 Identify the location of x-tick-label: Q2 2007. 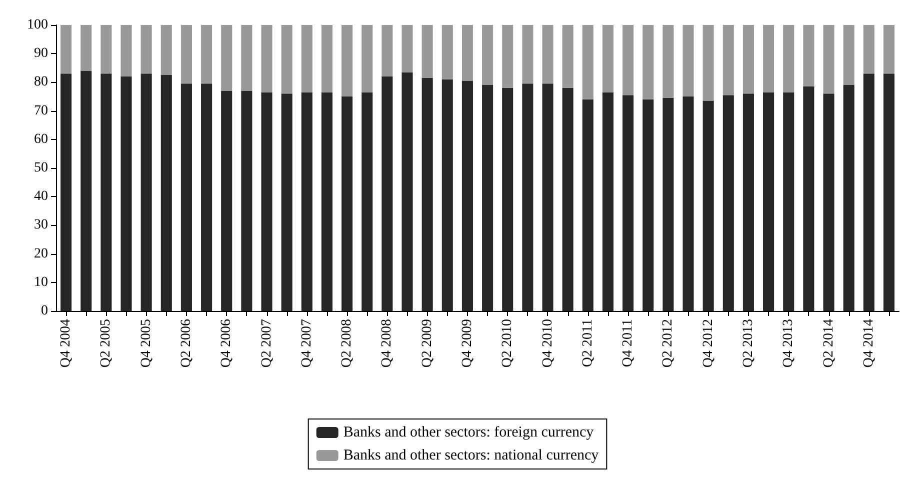
(266, 343).